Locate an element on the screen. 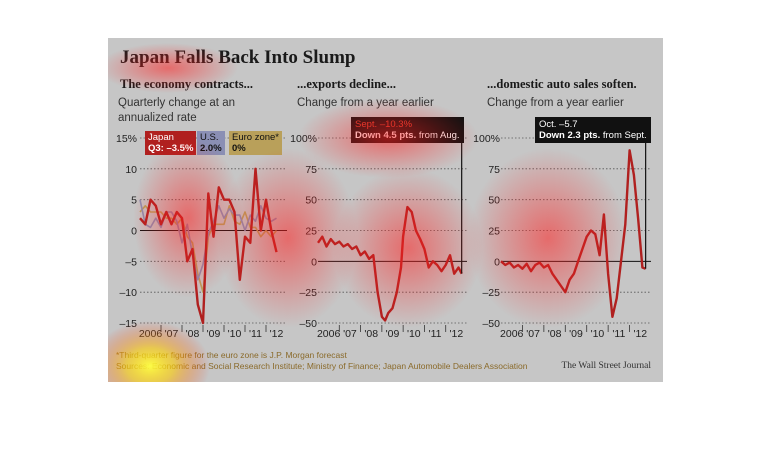  exports-annotation-line1: Sept. –10.3% is located at coordinates (384, 124).